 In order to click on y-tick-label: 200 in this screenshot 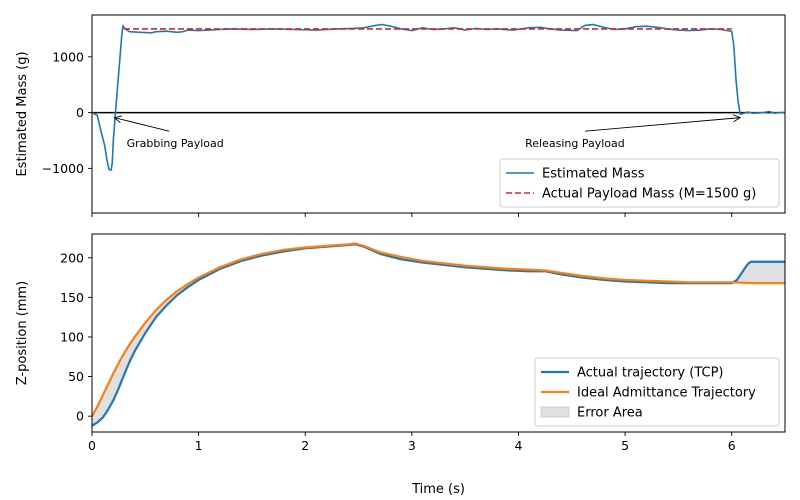, I will do `click(72, 257)`.